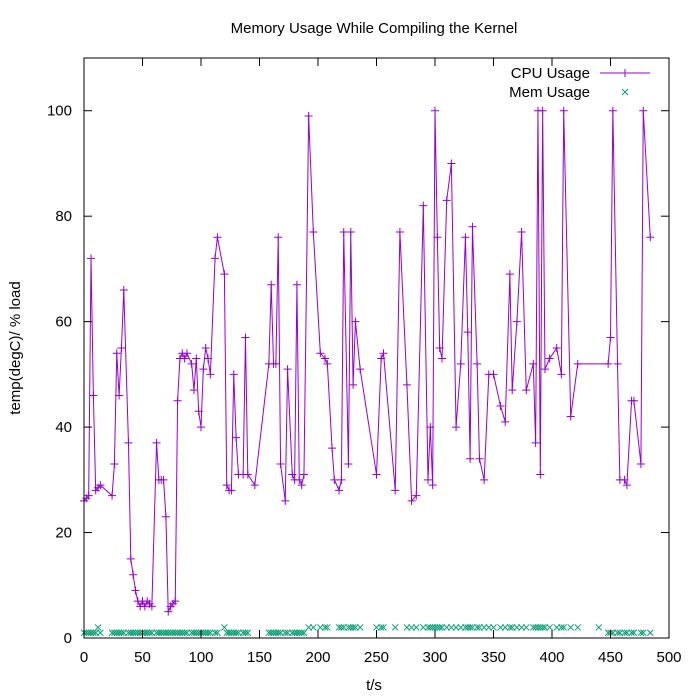  What do you see at coordinates (200, 657) in the screenshot?
I see `x-tick-label: 100` at bounding box center [200, 657].